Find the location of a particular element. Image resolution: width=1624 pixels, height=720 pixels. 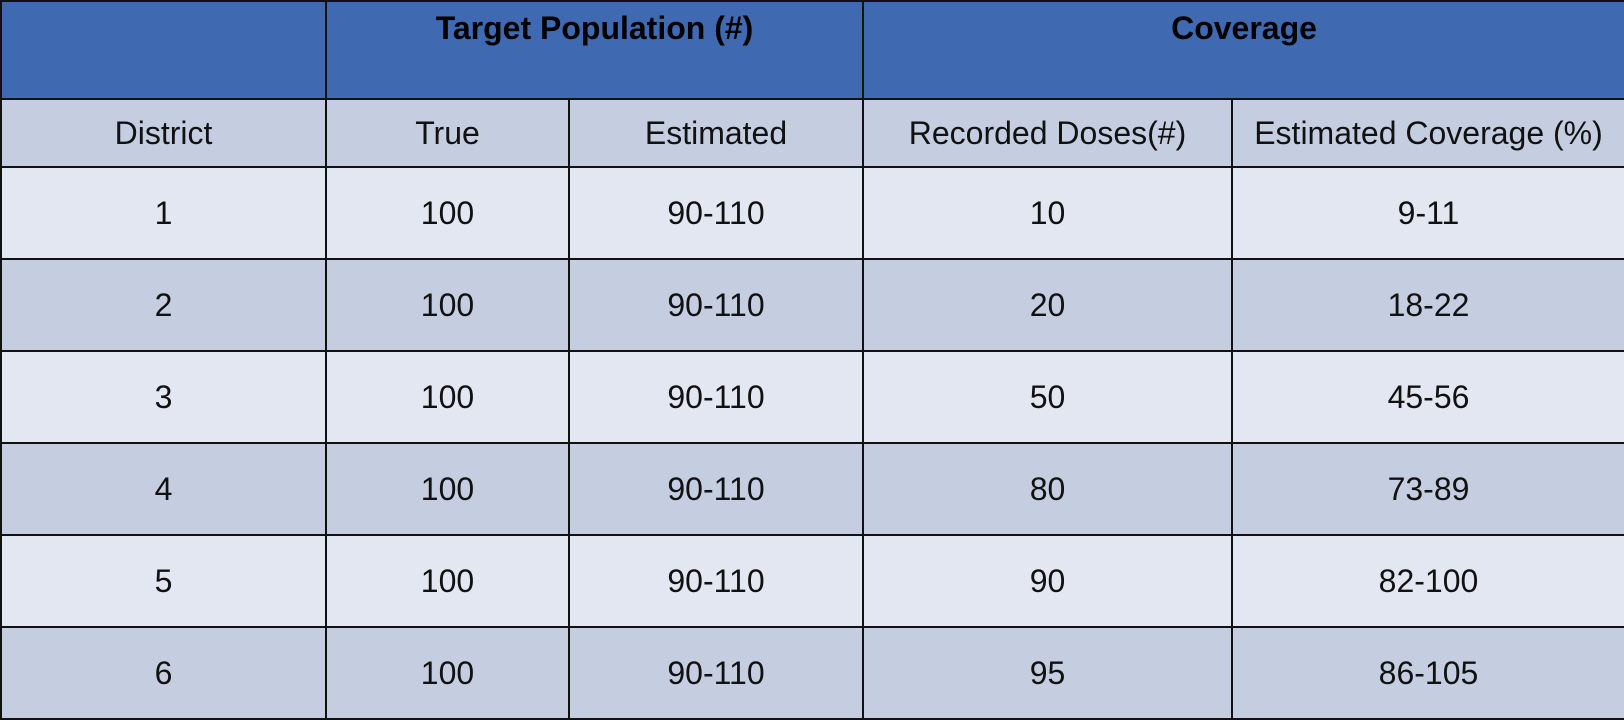

cell-district: 3 is located at coordinates (163, 397).